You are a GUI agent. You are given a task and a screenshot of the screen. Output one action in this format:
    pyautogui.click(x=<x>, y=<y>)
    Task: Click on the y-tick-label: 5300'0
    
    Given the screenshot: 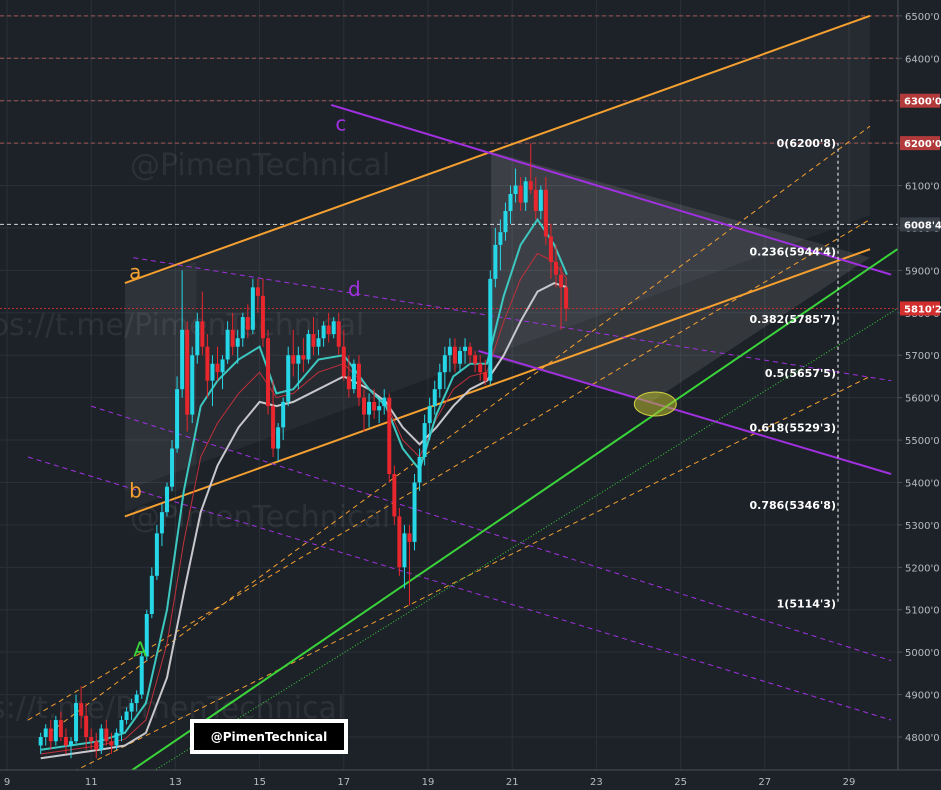 What is the action you would take?
    pyautogui.click(x=922, y=526)
    